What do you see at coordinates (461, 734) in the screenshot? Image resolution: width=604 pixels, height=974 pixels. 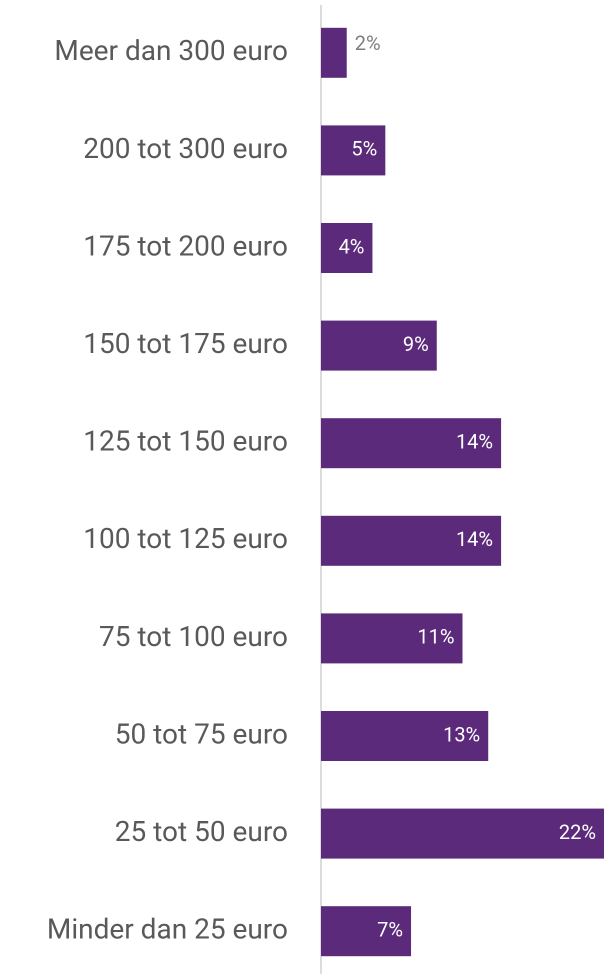 I see `value-label: 13%` at bounding box center [461, 734].